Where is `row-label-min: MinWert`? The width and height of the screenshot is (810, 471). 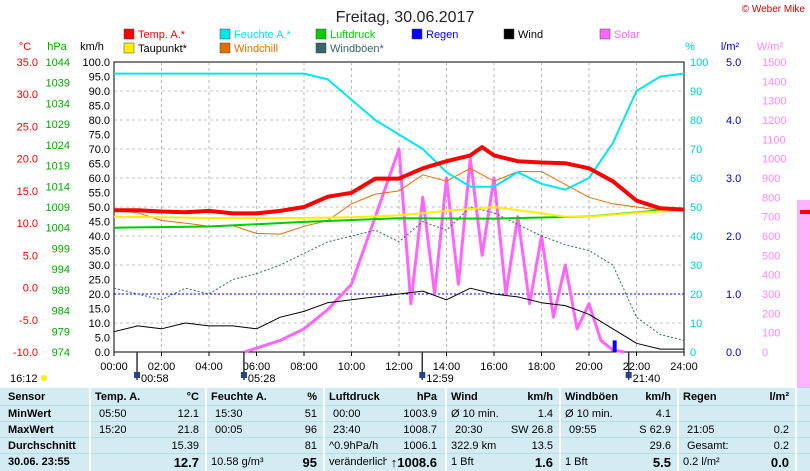
row-label-min: MinWert is located at coordinates (30, 414).